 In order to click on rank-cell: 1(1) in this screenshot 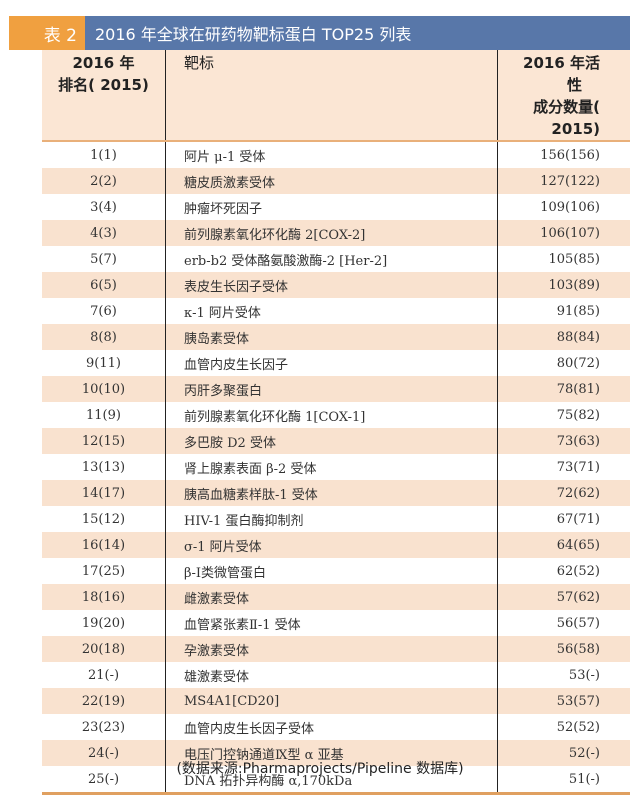, I will do `click(104, 154)`.